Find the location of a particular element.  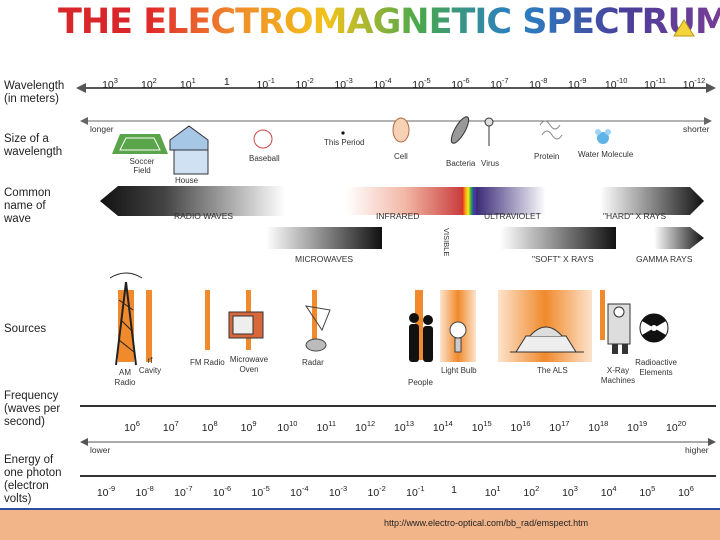

source-light-bulb: Light Bulb is located at coordinates (459, 370).